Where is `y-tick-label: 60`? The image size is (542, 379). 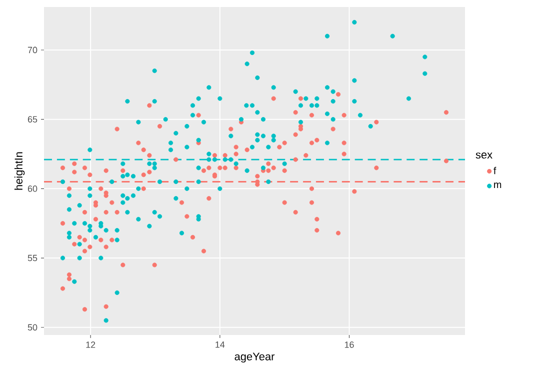 y-tick-label: 60 is located at coordinates (33, 189).